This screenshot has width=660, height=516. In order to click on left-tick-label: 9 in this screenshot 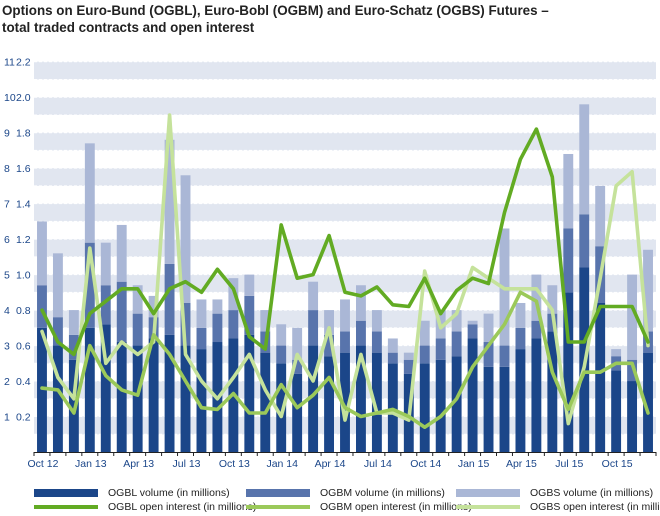, I will do `click(7, 134)`.